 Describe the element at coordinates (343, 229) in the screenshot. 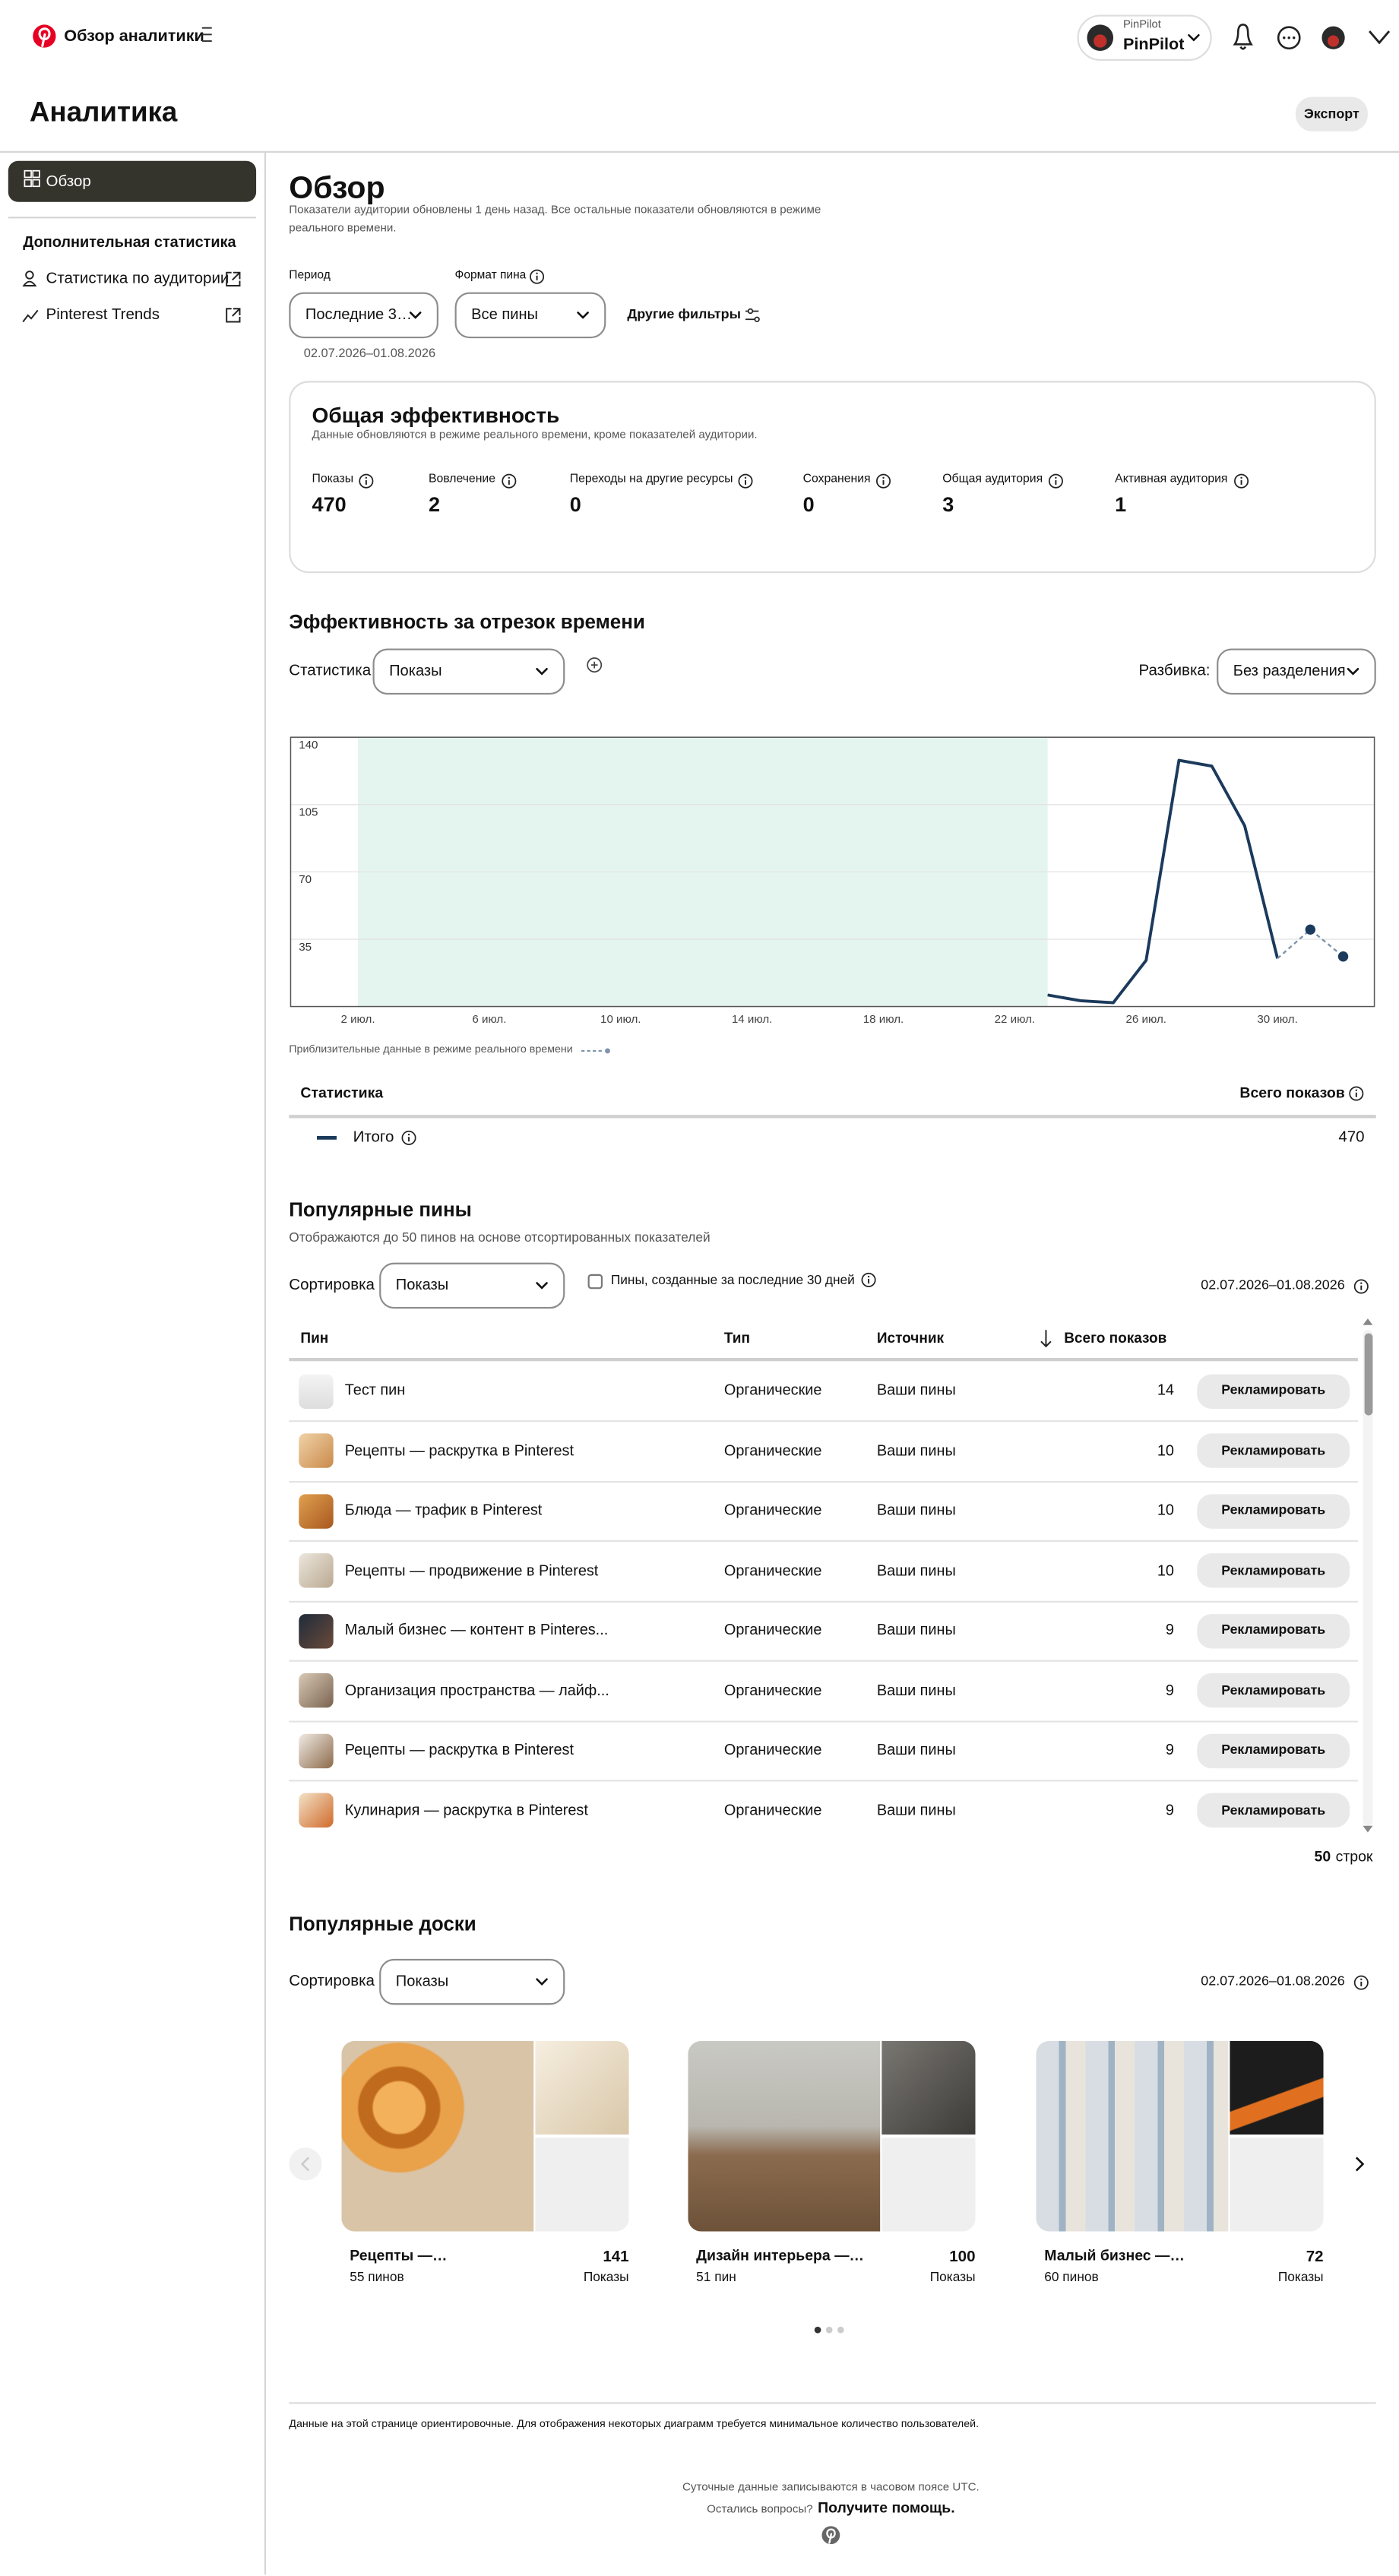

I see `section-subtitle: реального времени.` at that location.